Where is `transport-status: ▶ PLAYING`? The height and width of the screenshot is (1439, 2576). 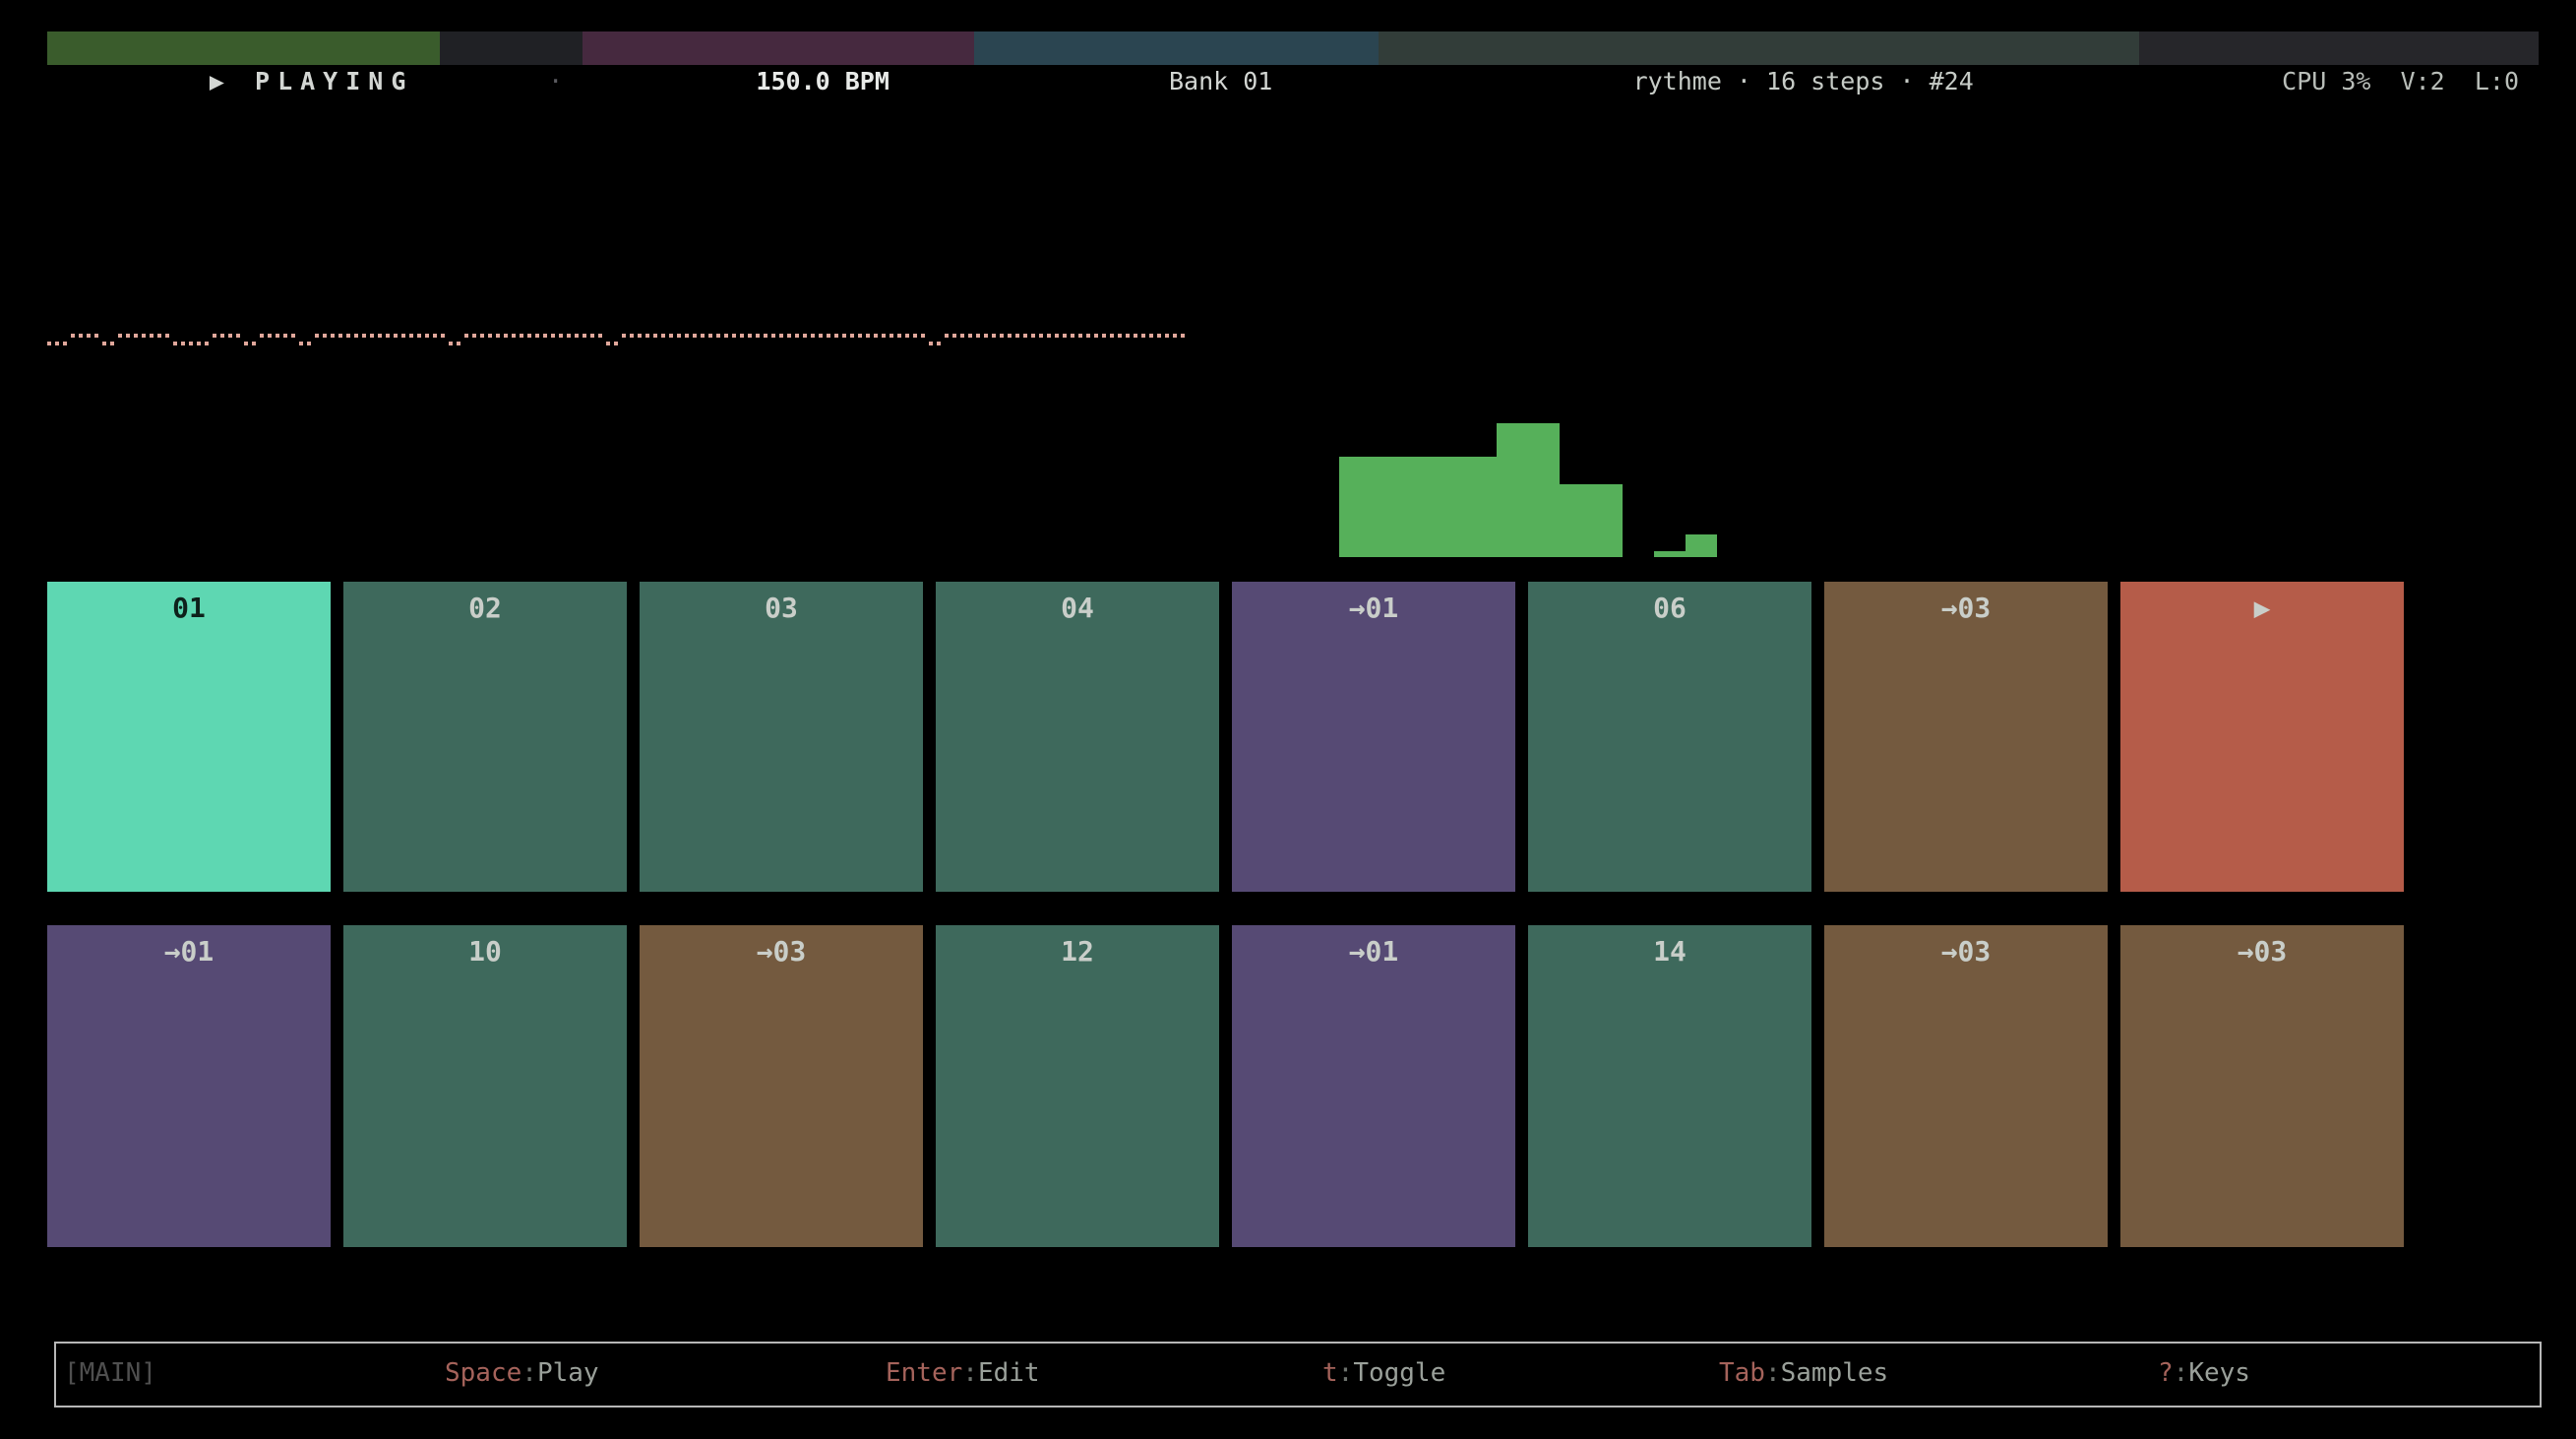
transport-status: ▶ PLAYING is located at coordinates (243, 63).